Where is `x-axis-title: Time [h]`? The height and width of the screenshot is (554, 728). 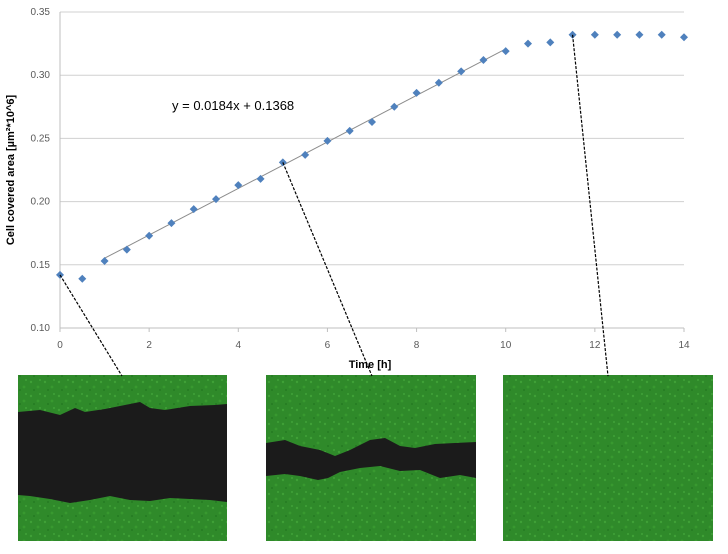
x-axis-title: Time [h] is located at coordinates (370, 365).